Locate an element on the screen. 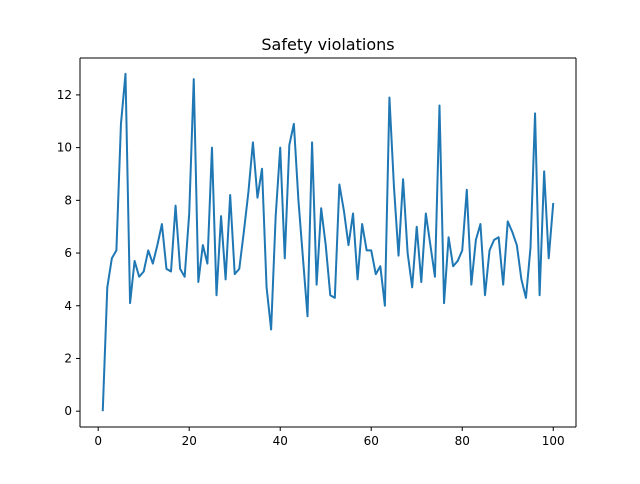 The height and width of the screenshot is (484, 640). x-tick-label: 80 is located at coordinates (462, 441).